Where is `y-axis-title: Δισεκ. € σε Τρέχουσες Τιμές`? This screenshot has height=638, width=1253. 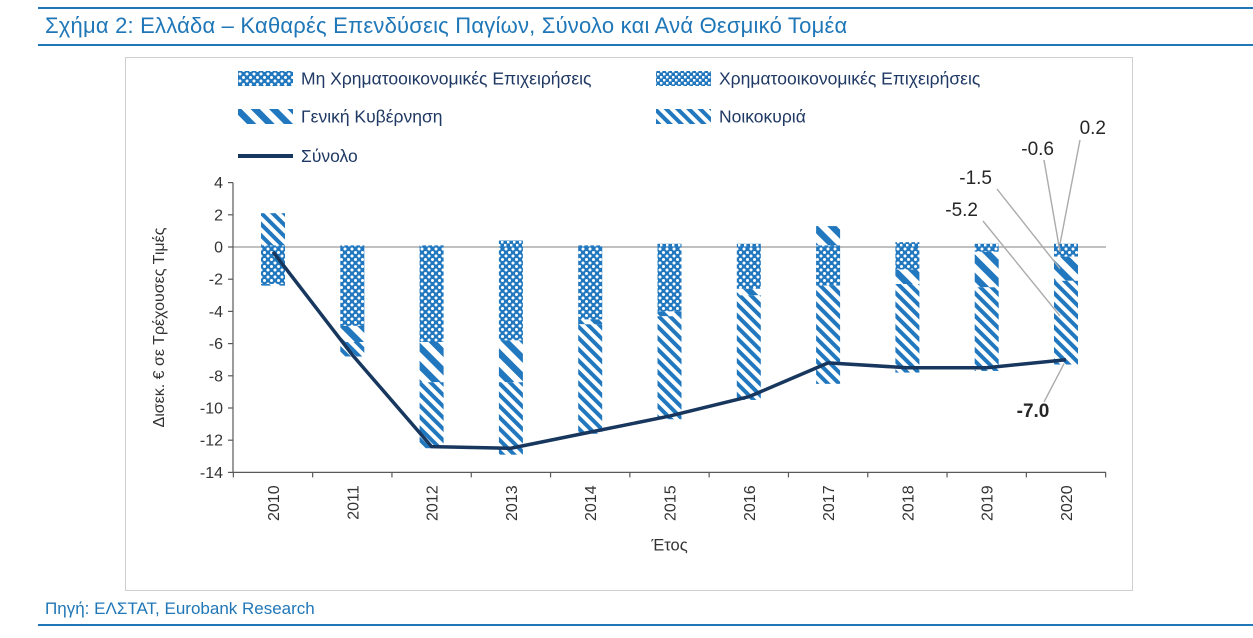 y-axis-title: Δισεκ. € σε Τρέχουσες Τιμές is located at coordinates (159, 327).